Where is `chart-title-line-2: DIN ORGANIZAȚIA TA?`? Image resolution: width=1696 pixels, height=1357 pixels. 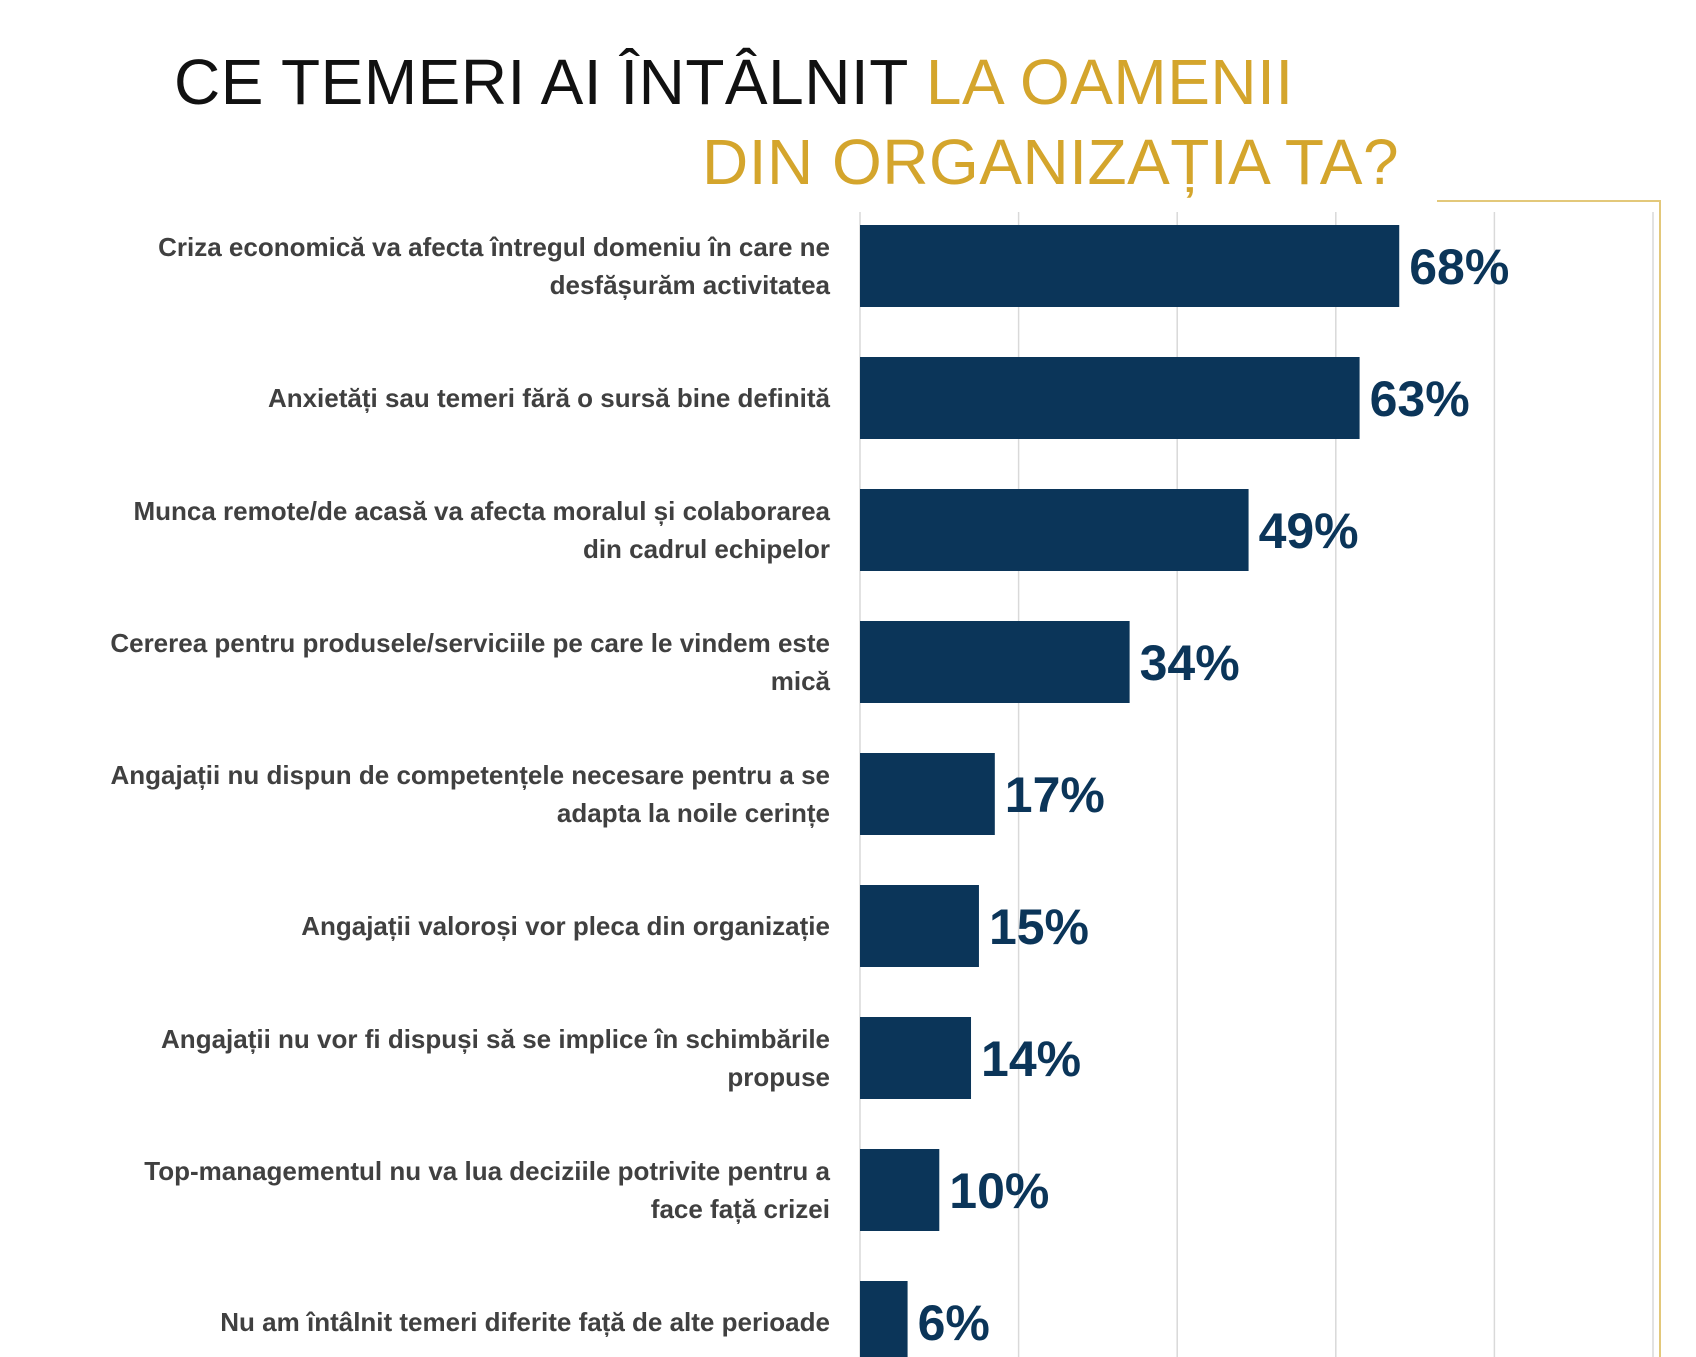 chart-title-line-2: DIN ORGANIZAȚIA TA? is located at coordinates (1051, 162).